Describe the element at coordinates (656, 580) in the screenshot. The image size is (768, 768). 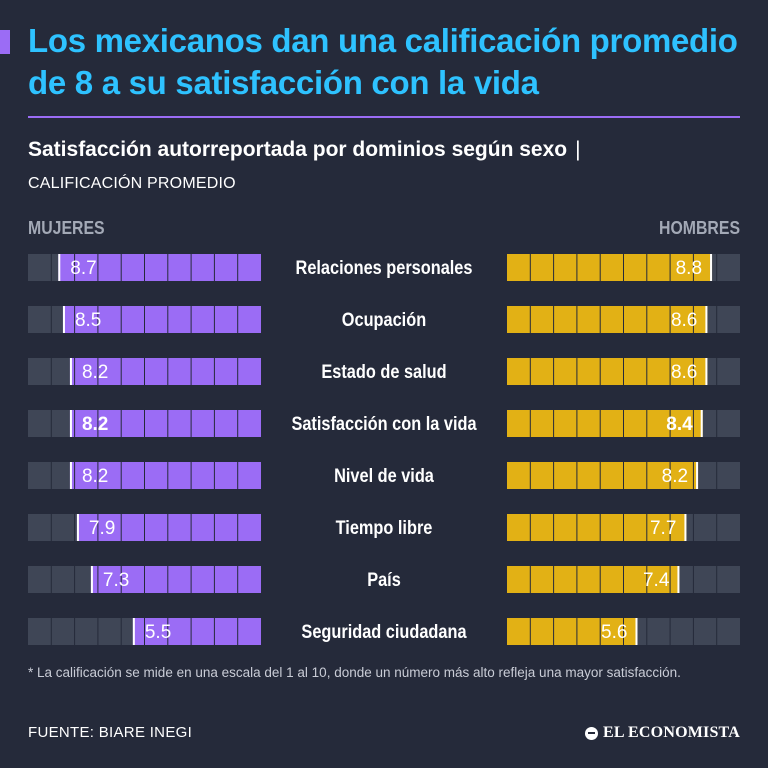
I see `value-label-hombres-pais: 7.4` at that location.